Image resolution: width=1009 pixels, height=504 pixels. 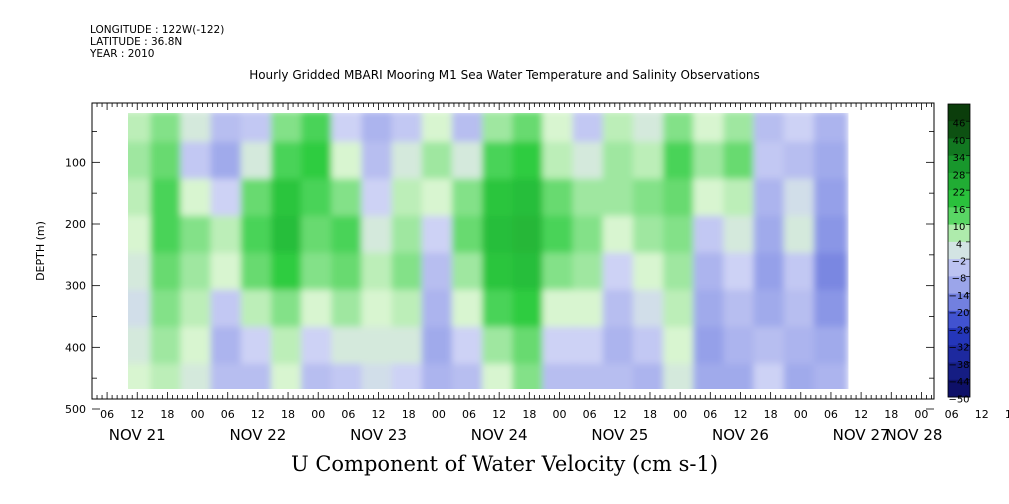 What do you see at coordinates (958, 399) in the screenshot?
I see `colorbar-label: −50` at bounding box center [958, 399].